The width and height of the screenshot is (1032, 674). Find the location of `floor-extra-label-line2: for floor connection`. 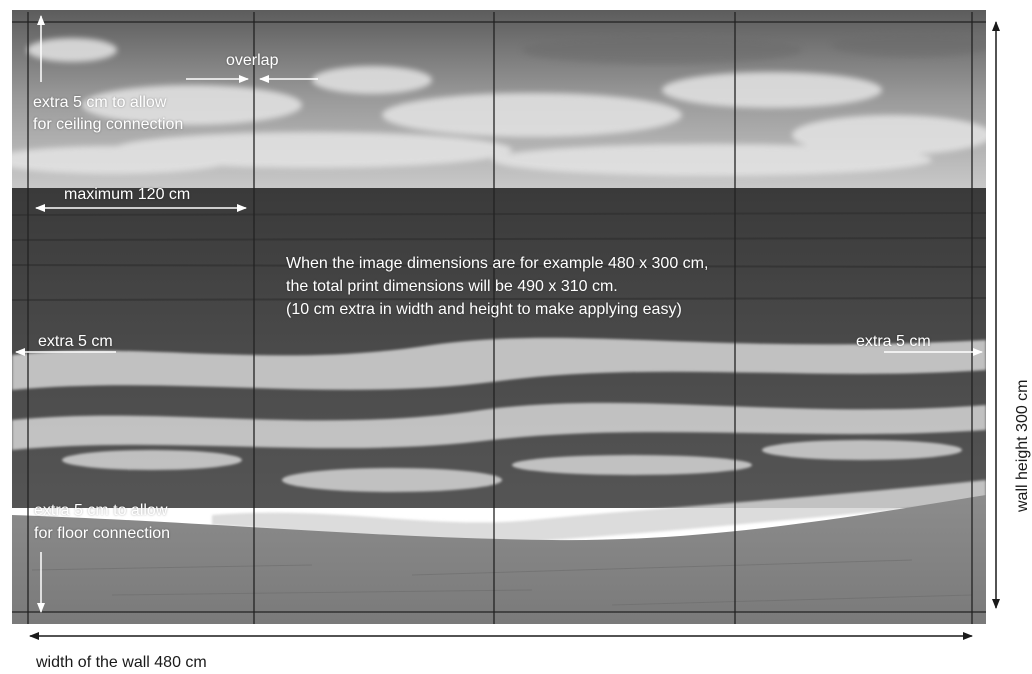

floor-extra-label-line2: for floor connection is located at coordinates (102, 533).